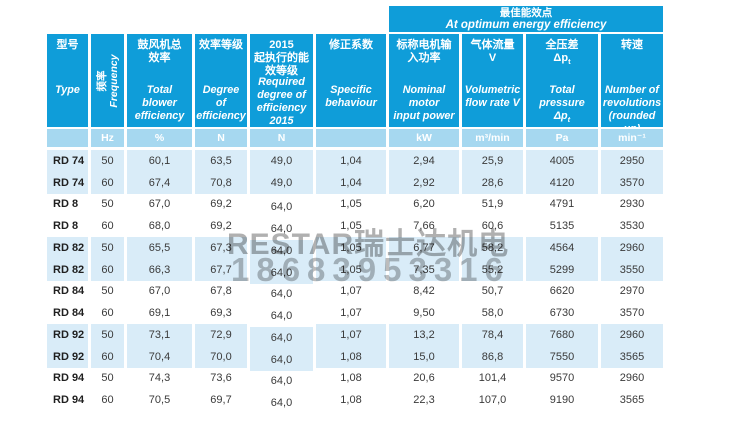 This screenshot has width=750, height=432. I want to click on col-header-nominal-motor-input-power: 标称电机输 入功率 Nominal motor input power, so click(424, 80).